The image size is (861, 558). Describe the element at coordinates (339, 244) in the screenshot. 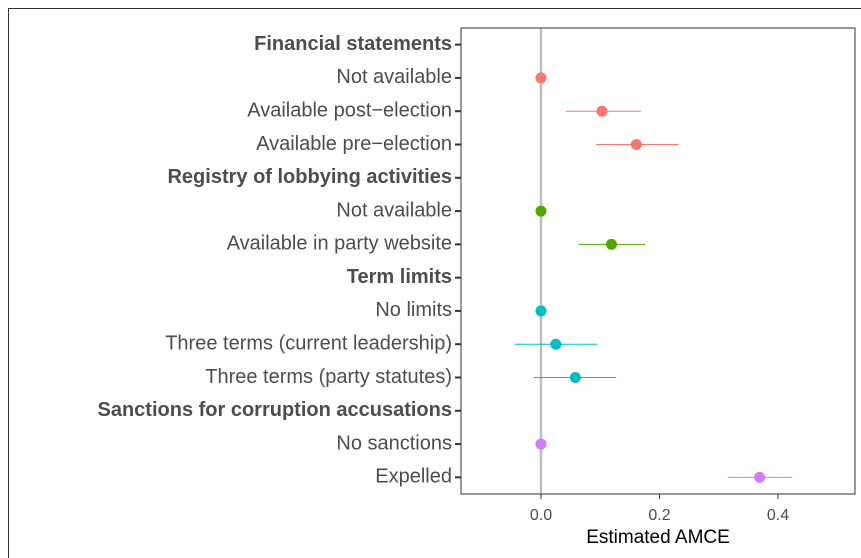

I see `y-tick-label: Available in party website` at that location.